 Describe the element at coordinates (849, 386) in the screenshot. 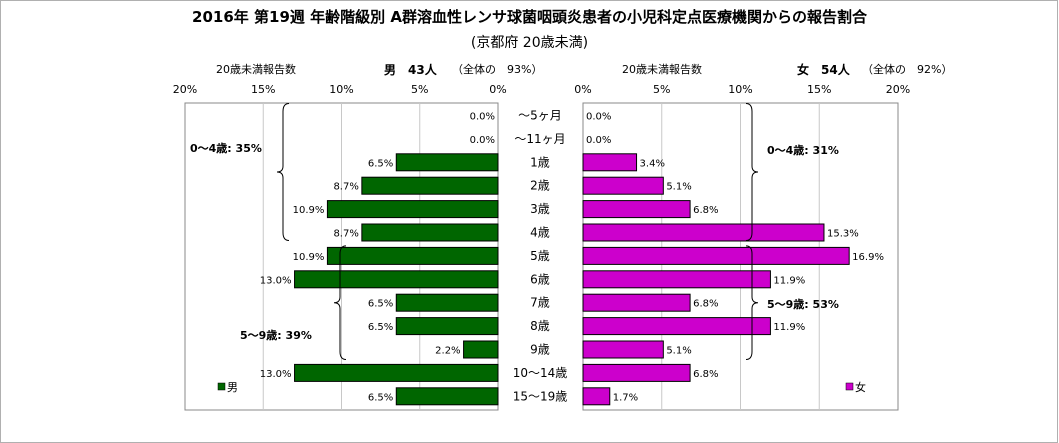

I see `female-legend-swatch` at that location.